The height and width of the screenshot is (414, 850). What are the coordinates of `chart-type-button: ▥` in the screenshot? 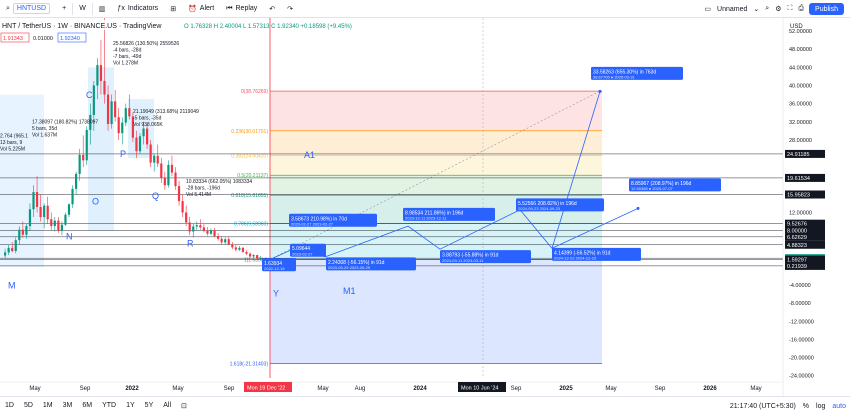 It's located at (102, 9).